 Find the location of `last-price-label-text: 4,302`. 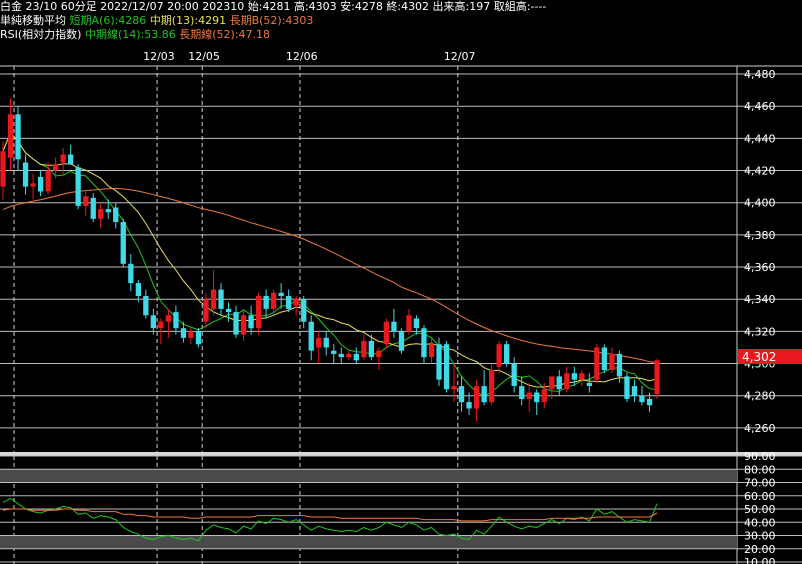

last-price-label-text: 4,302 is located at coordinates (759, 357).